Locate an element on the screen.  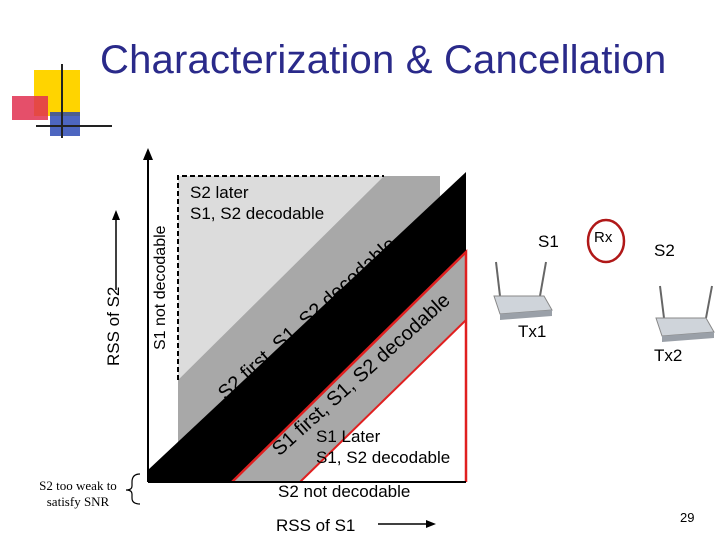
y-axis-label: RSS of S2 is located at coordinates (113, 326).